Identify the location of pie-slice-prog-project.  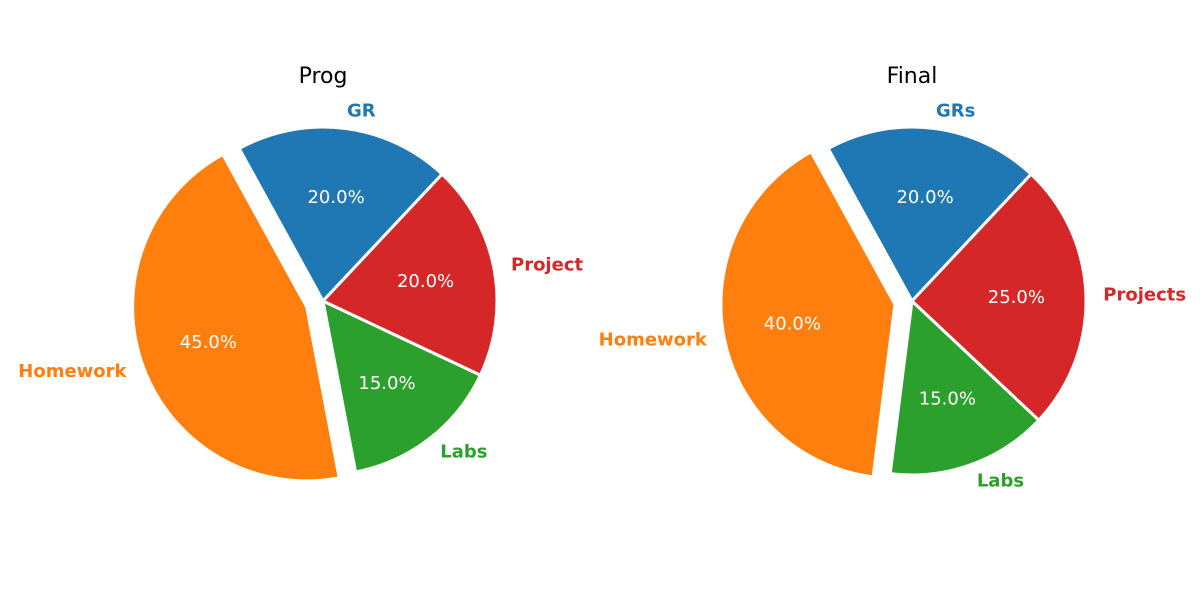
(410, 274).